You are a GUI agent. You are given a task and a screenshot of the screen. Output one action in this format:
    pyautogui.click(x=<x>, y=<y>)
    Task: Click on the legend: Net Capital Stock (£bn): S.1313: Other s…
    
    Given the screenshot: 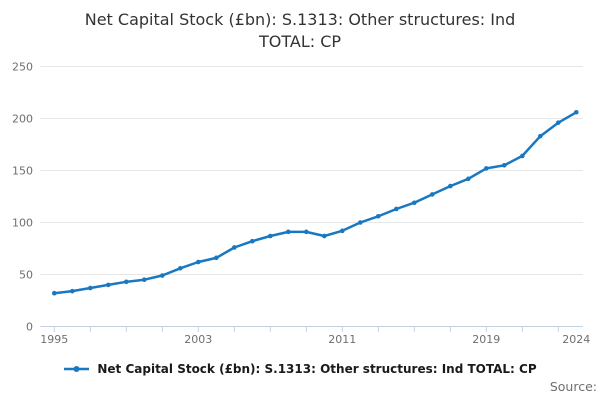 What is the action you would take?
    pyautogui.click(x=300, y=369)
    